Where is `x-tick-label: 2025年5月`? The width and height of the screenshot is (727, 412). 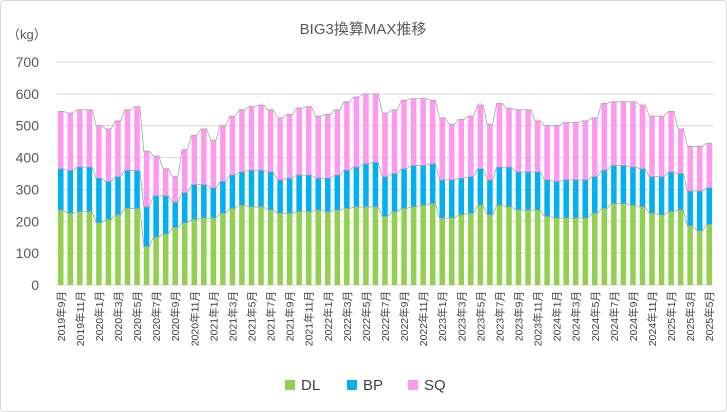
x-tick-label: 2025年5月 is located at coordinates (709, 316).